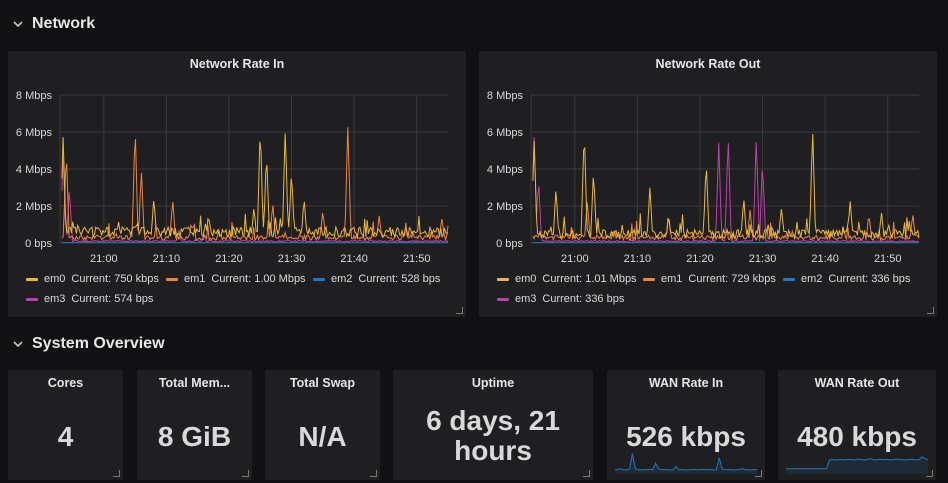 The height and width of the screenshot is (483, 948). Describe the element at coordinates (857, 383) in the screenshot. I see `panel-title: WAN Rate Out` at that location.